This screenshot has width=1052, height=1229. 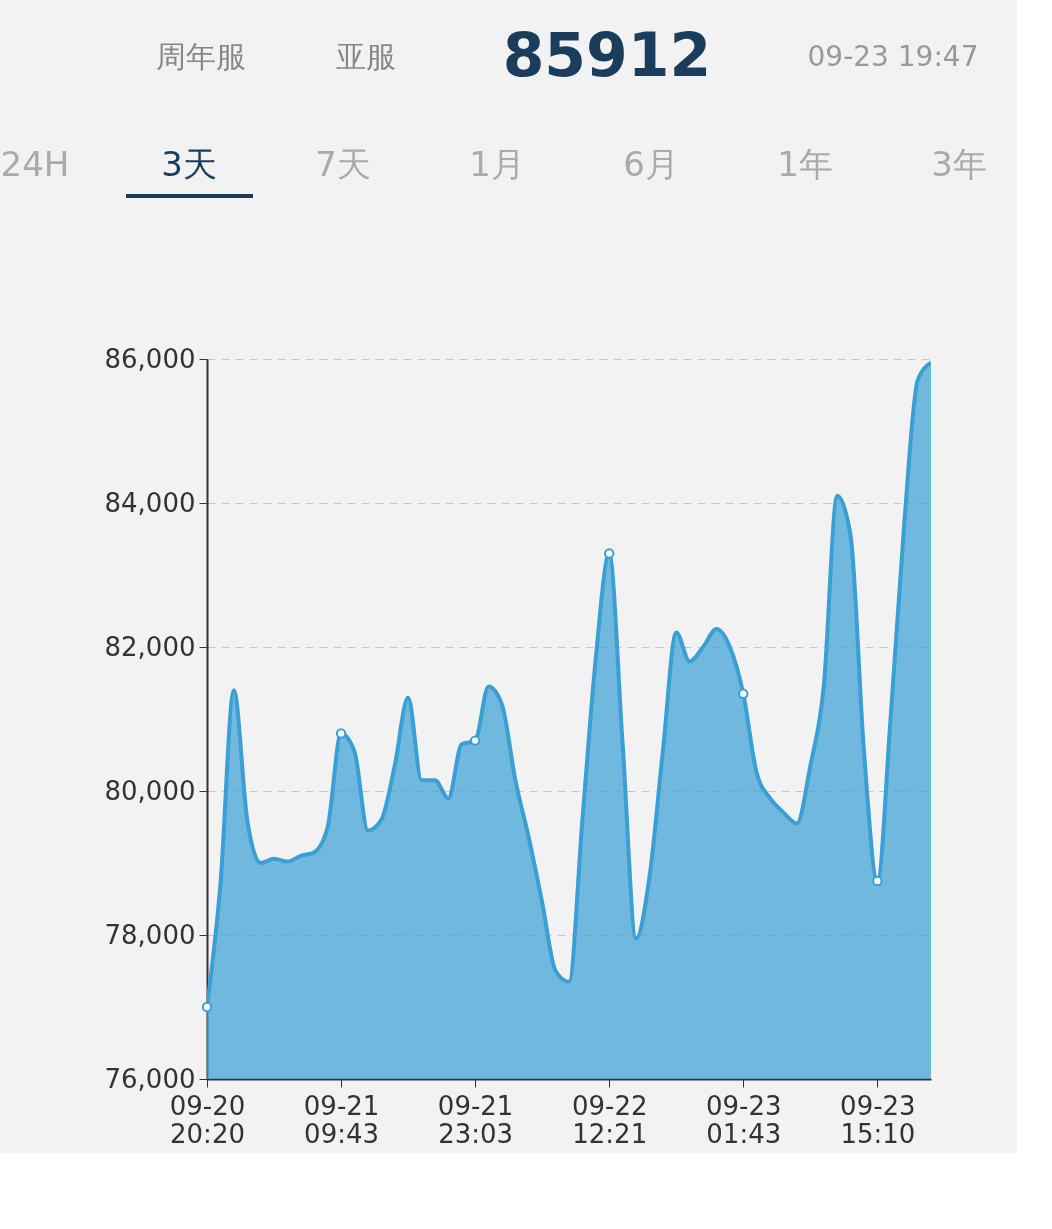 I want to click on text: 1年, so click(x=805, y=164).